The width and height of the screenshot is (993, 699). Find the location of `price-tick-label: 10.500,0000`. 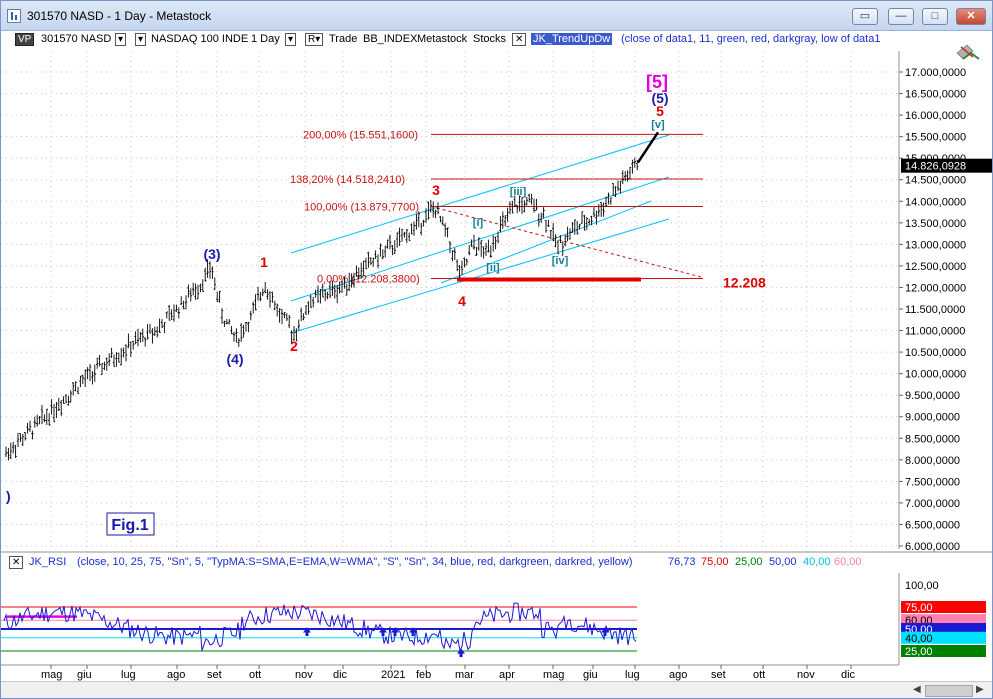

price-tick-label: 10.500,0000 is located at coordinates (935, 353).